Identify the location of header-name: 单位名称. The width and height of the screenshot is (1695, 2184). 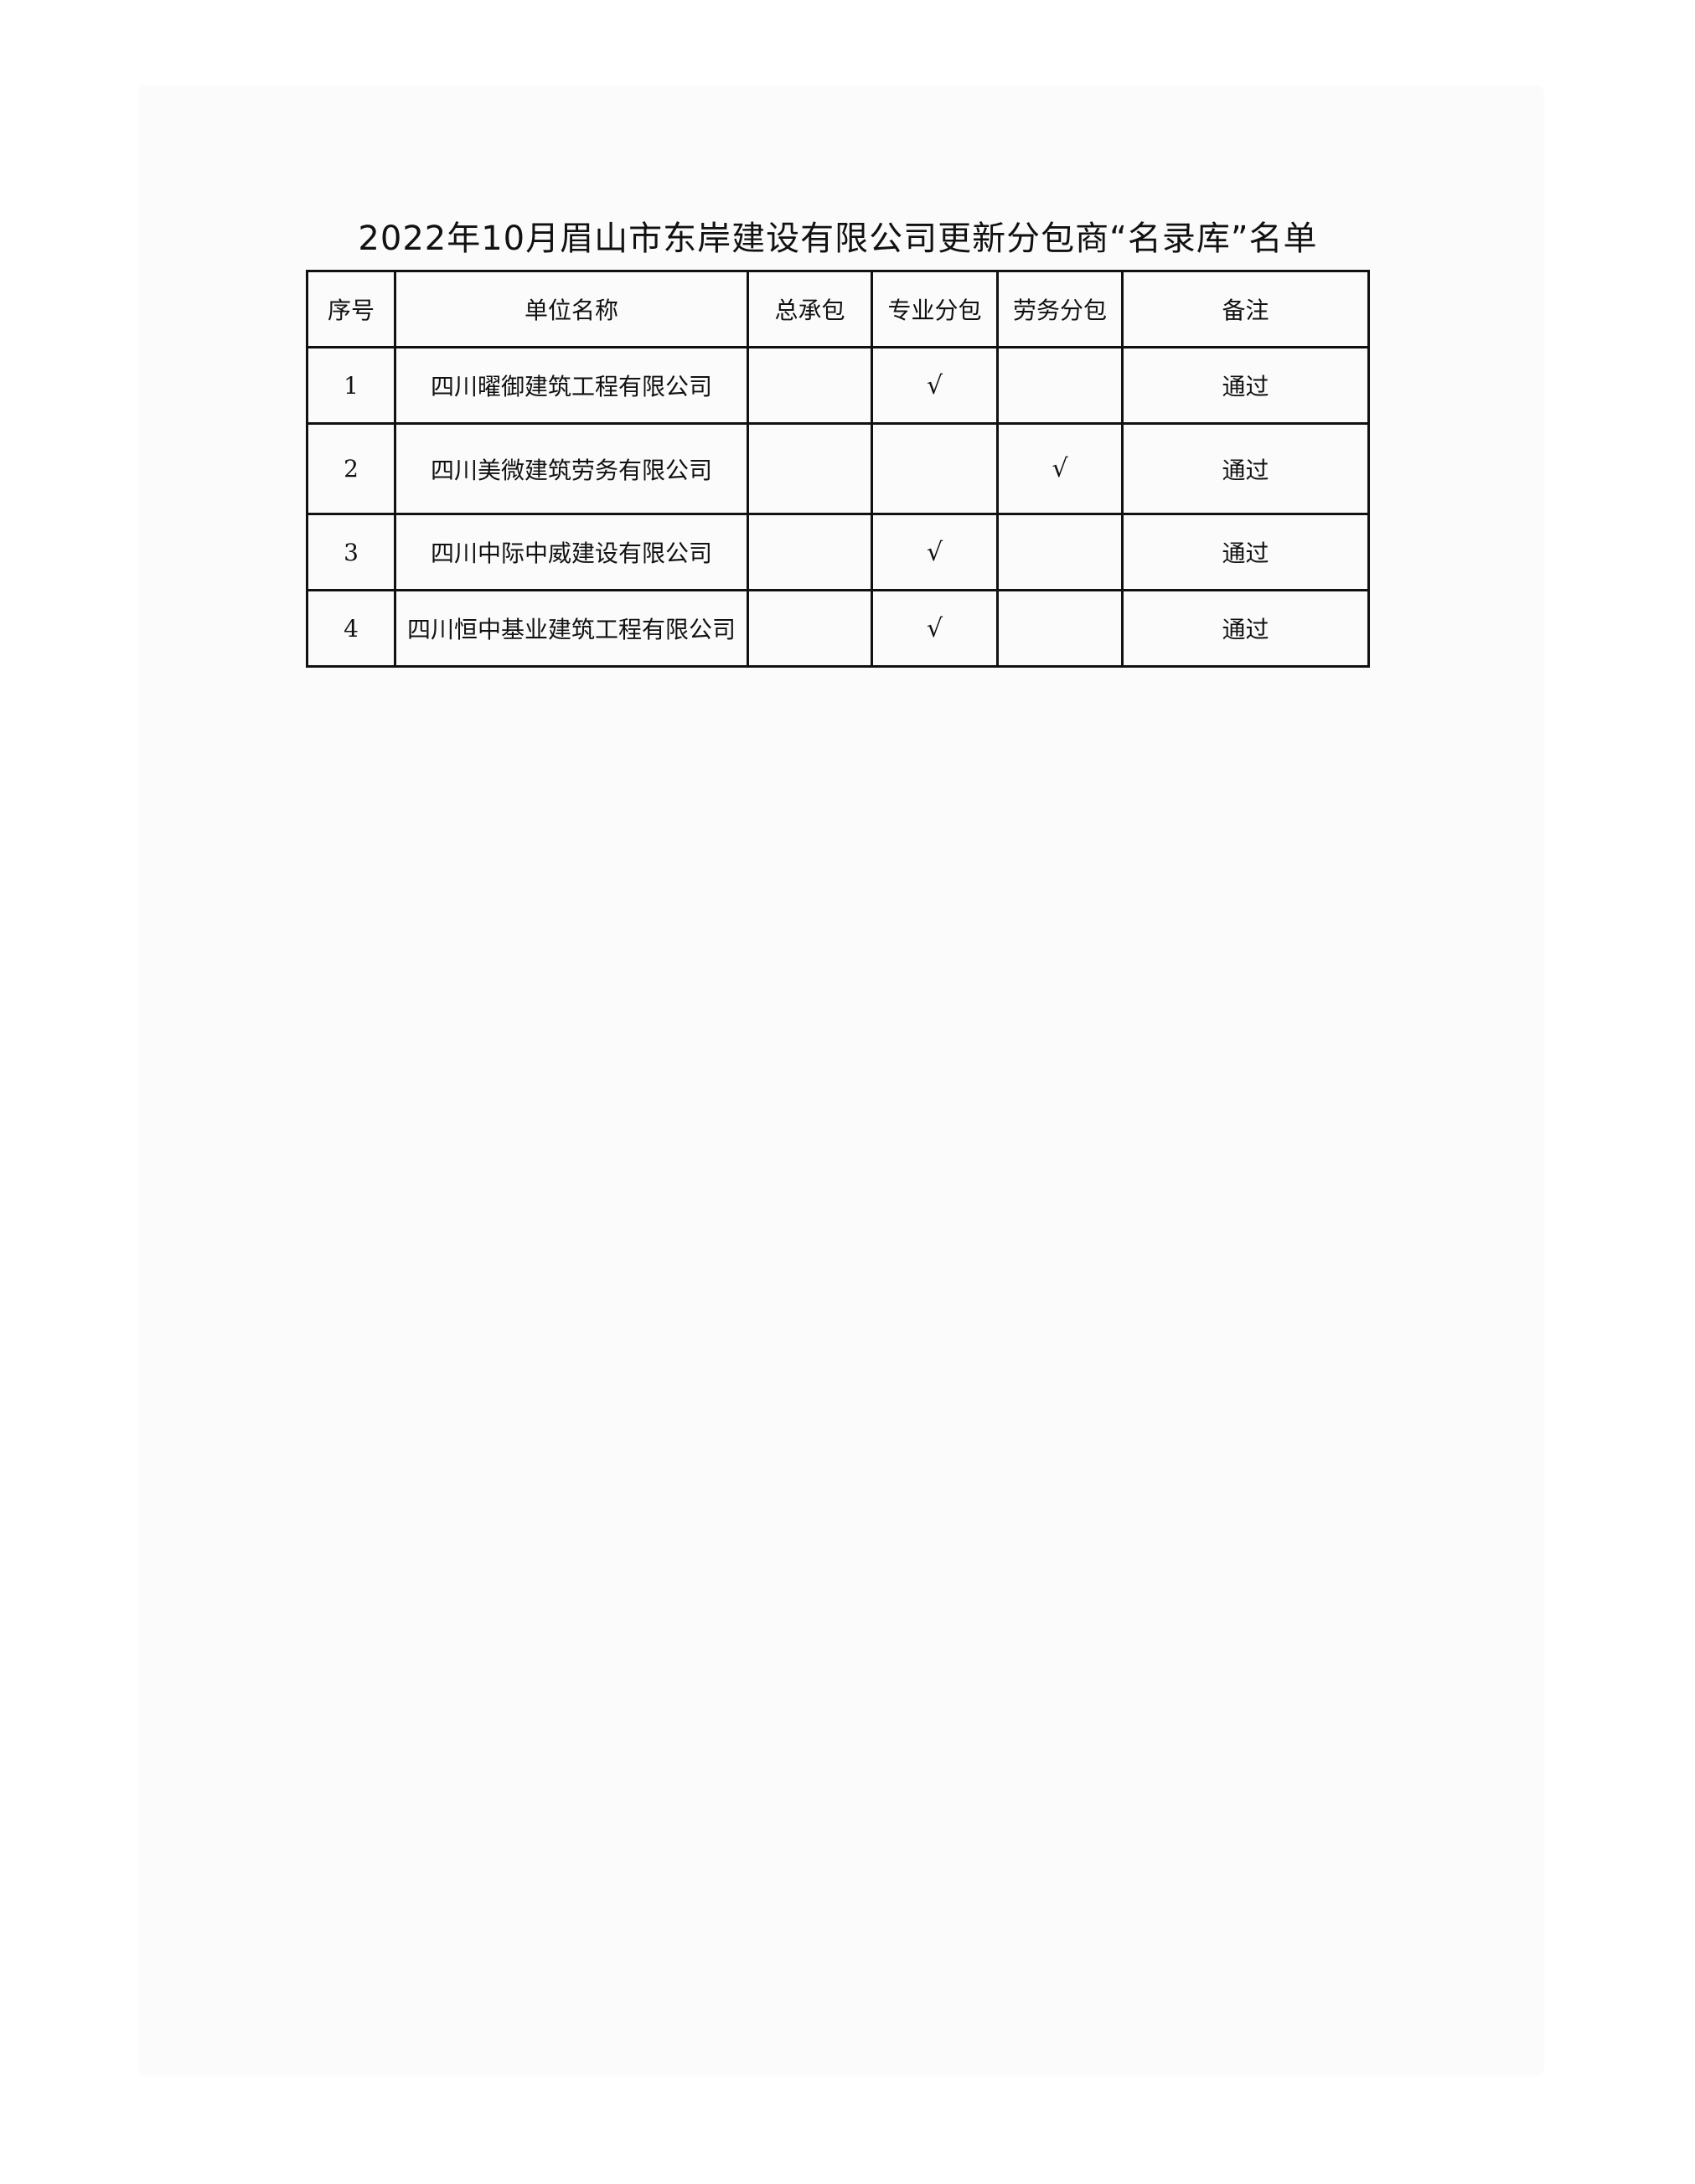
(571, 309).